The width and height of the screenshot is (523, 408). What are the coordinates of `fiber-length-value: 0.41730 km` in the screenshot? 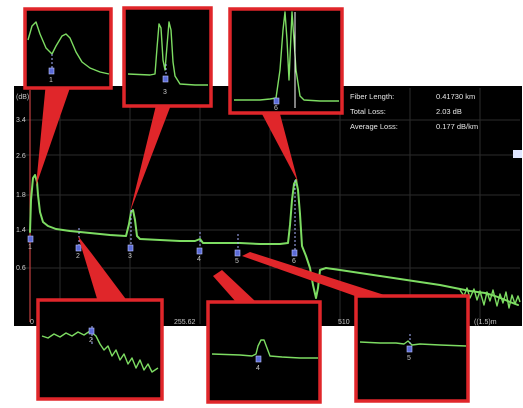 It's located at (455, 96).